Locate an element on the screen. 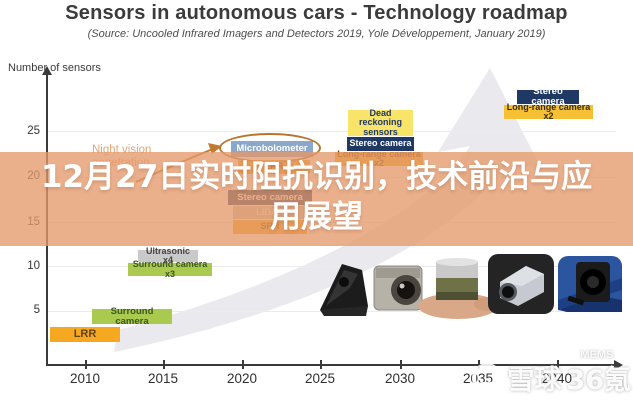  y-tick-25: 25 is located at coordinates (33, 131).